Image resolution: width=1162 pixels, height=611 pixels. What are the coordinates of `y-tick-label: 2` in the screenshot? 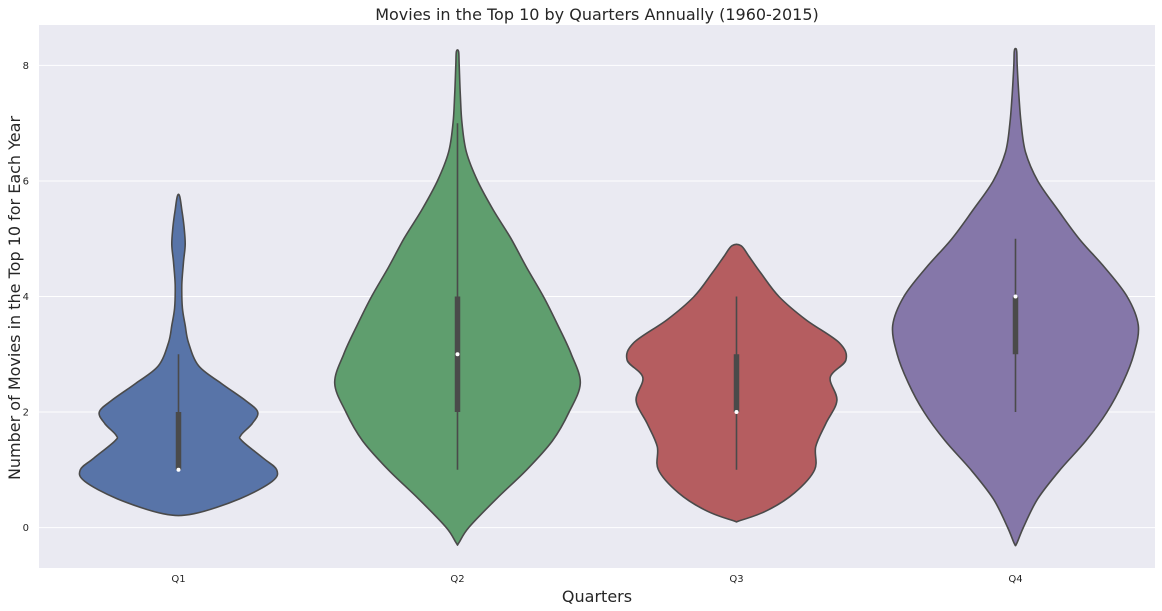 It's located at (26, 413).